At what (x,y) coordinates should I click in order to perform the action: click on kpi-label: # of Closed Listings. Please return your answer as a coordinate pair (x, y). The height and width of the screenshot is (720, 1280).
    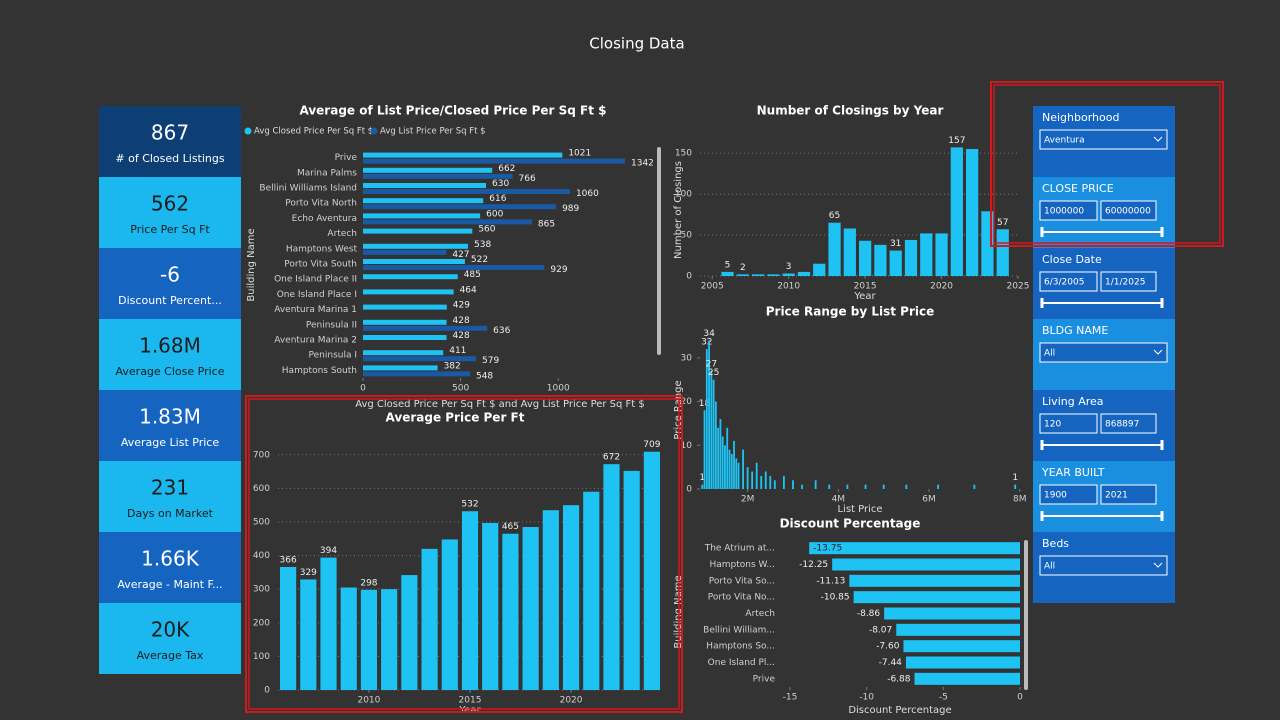
    Looking at the image, I should click on (169, 158).